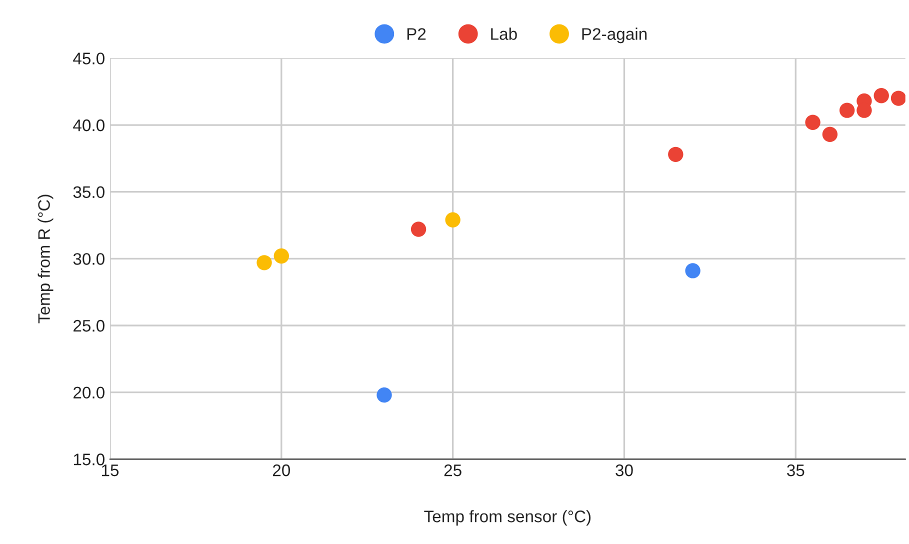 The image size is (909, 544). What do you see at coordinates (281, 470) in the screenshot?
I see `x-tick-label: 20` at bounding box center [281, 470].